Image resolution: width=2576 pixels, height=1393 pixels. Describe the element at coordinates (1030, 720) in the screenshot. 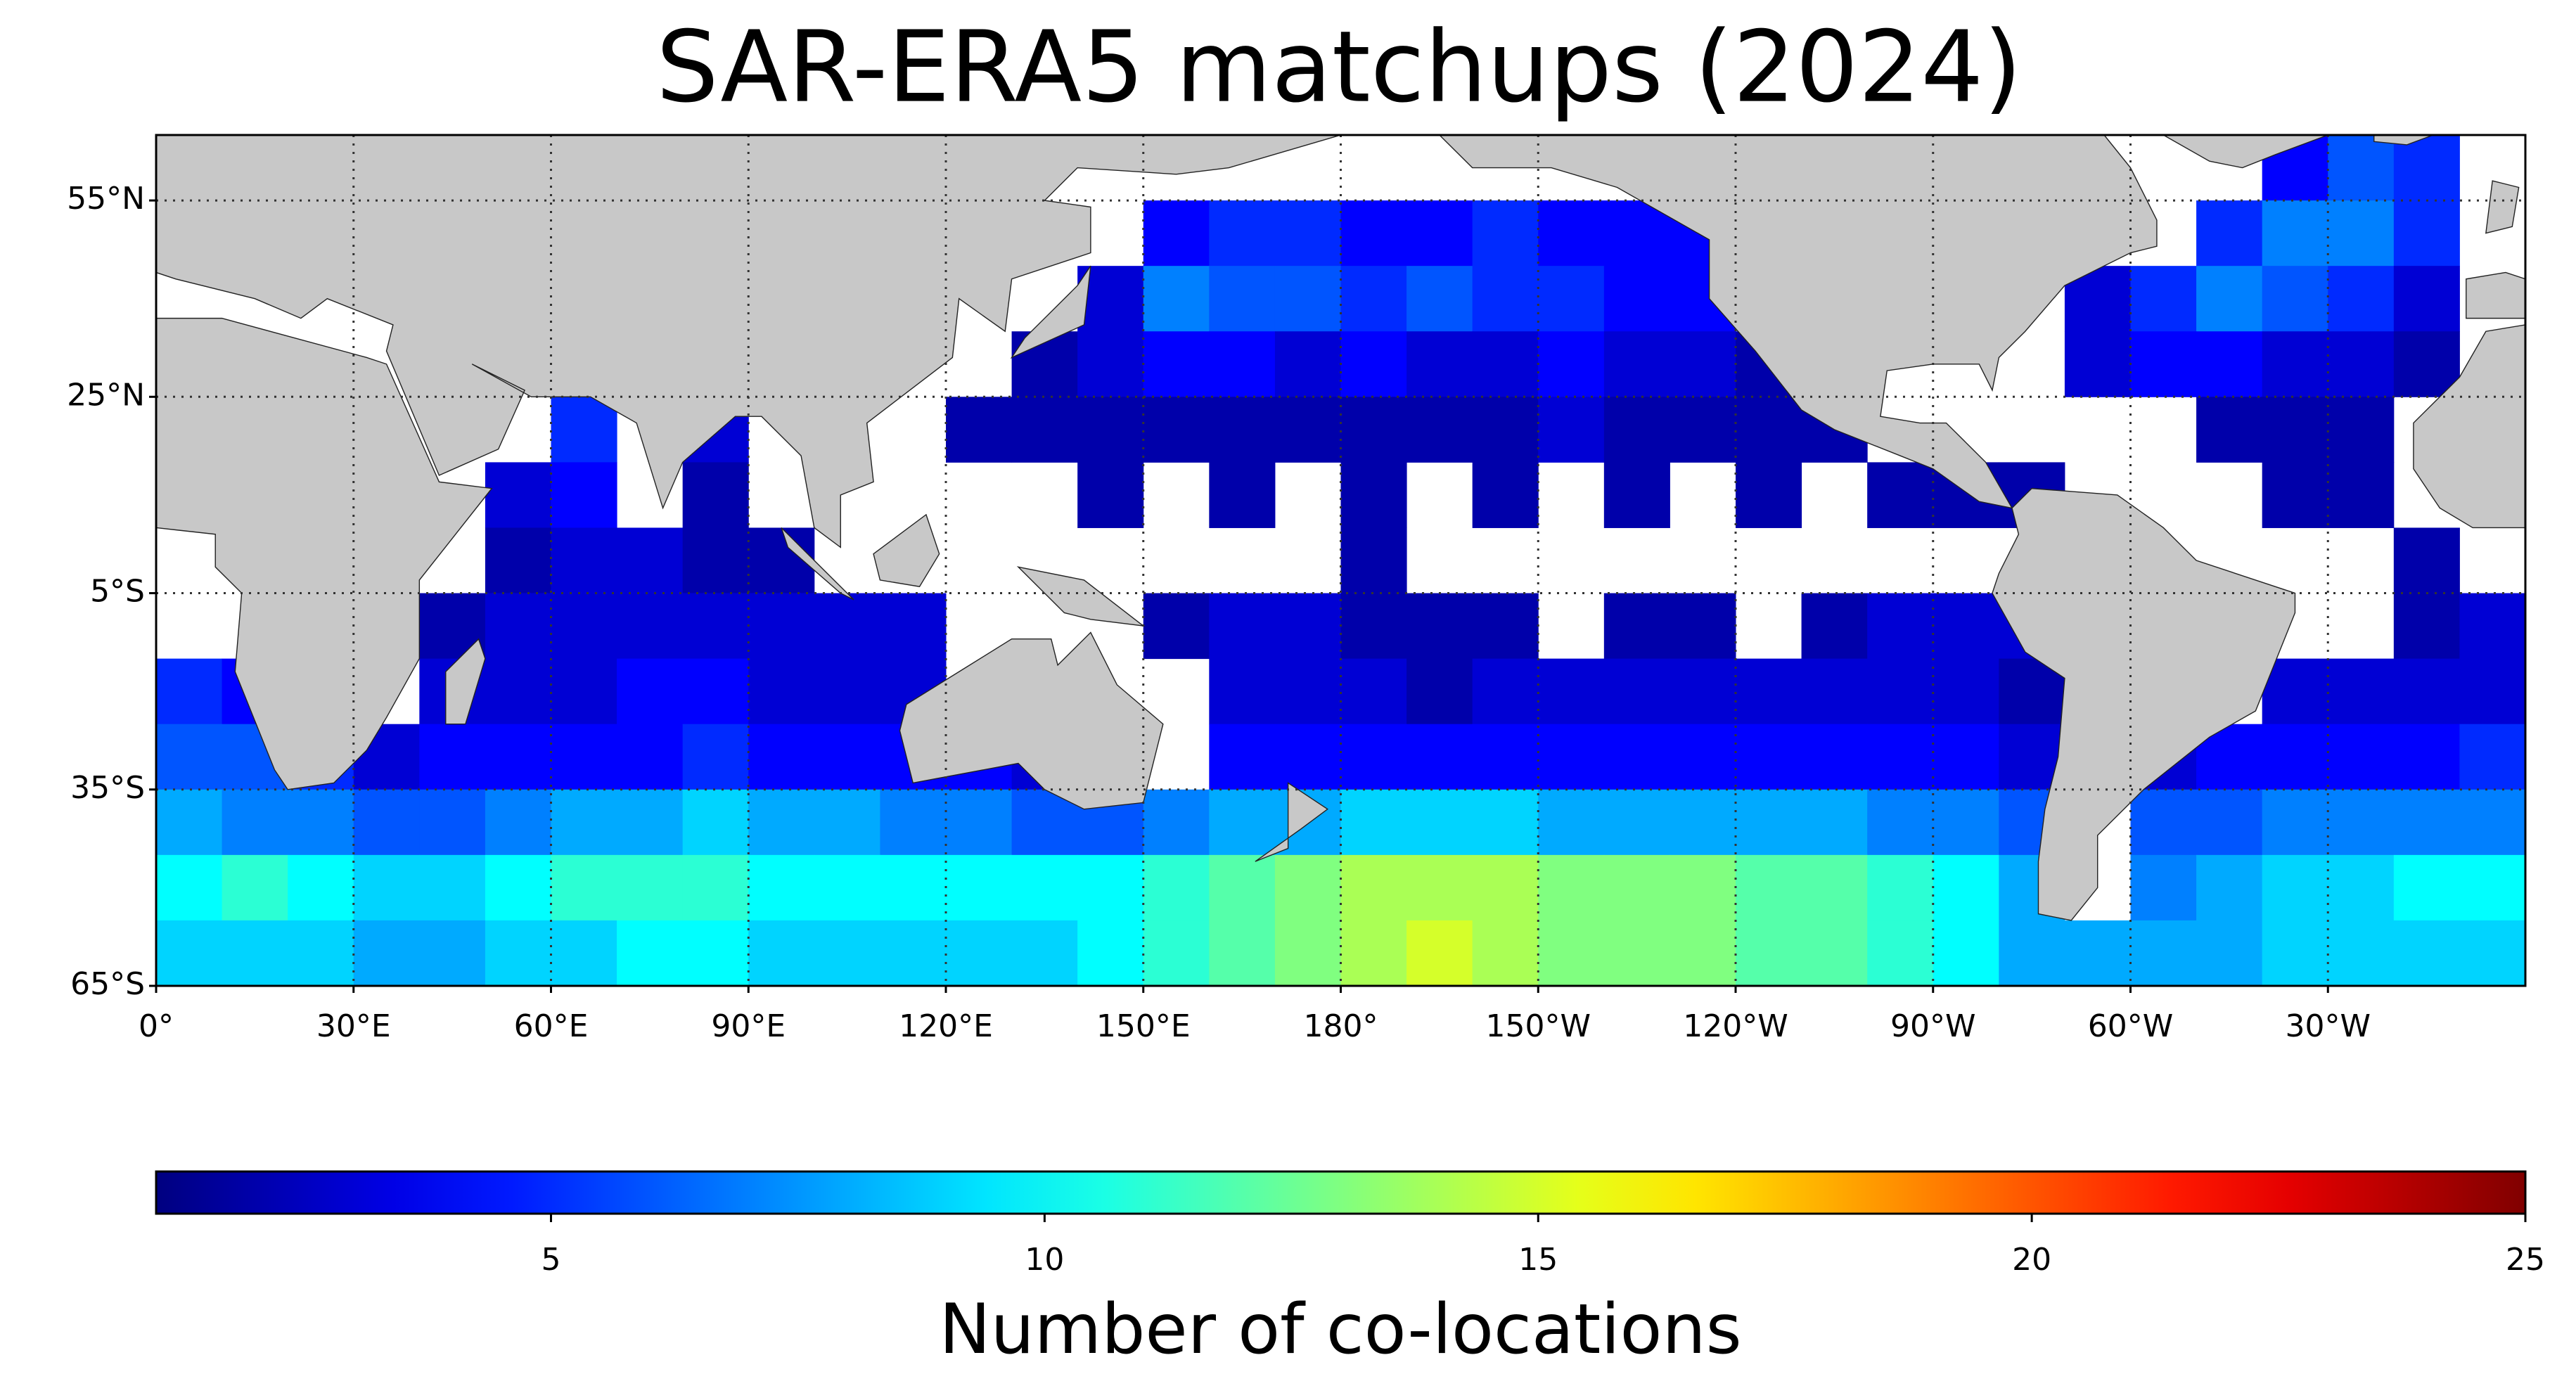

I see `australia` at that location.